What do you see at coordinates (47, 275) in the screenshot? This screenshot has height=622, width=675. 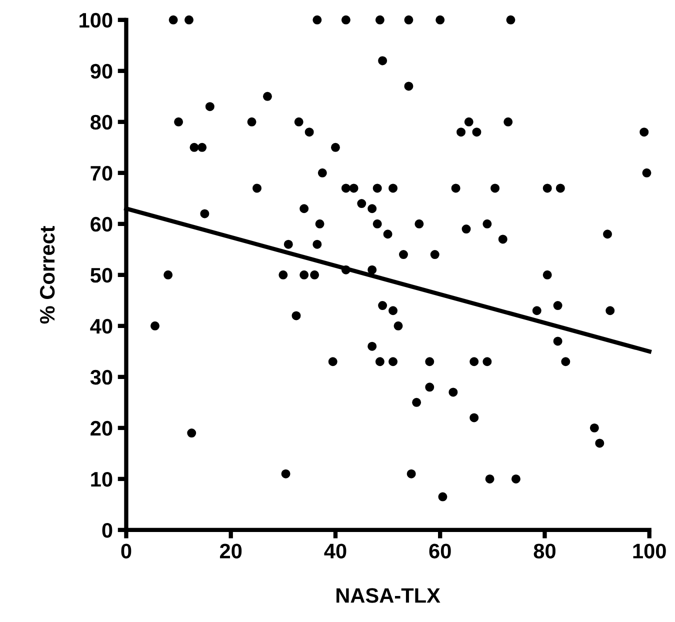 I see `y-axis-title: % Correct` at bounding box center [47, 275].